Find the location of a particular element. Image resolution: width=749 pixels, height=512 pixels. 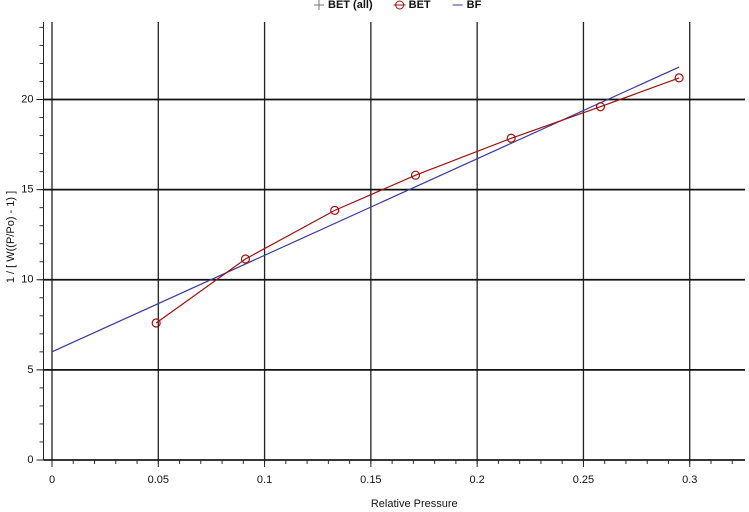

x-tick-label: 0.3 is located at coordinates (689, 480).